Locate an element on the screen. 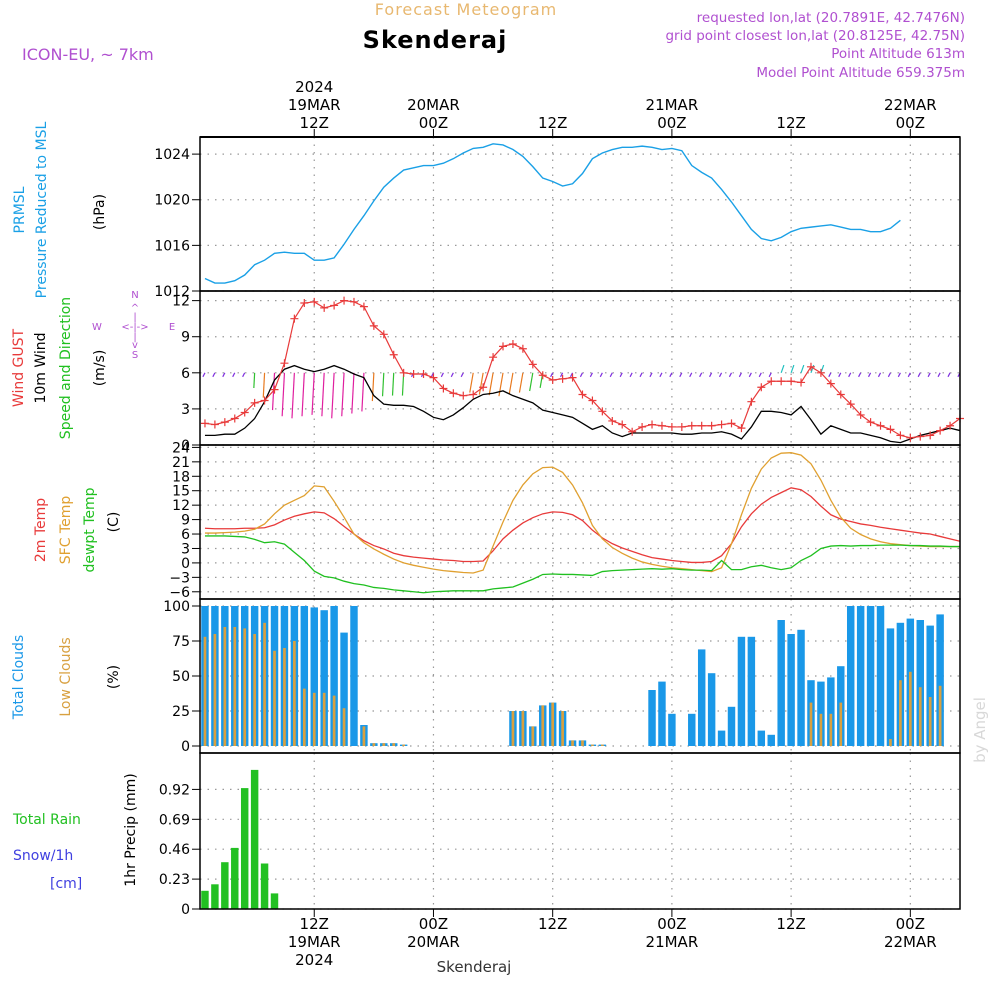 This screenshot has height=1000, width=1000. panel-frame is located at coordinates (580, 831).